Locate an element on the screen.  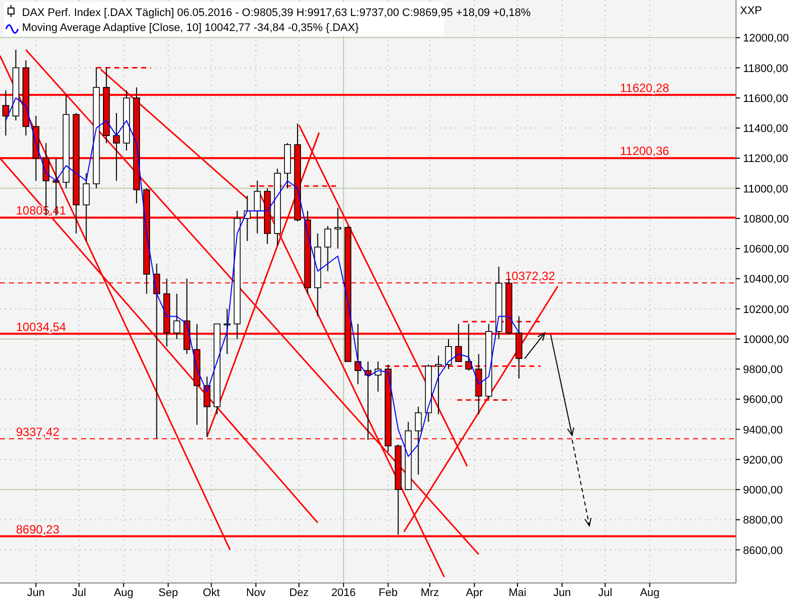
x-tick-label: Dez is located at coordinates (299, 593).